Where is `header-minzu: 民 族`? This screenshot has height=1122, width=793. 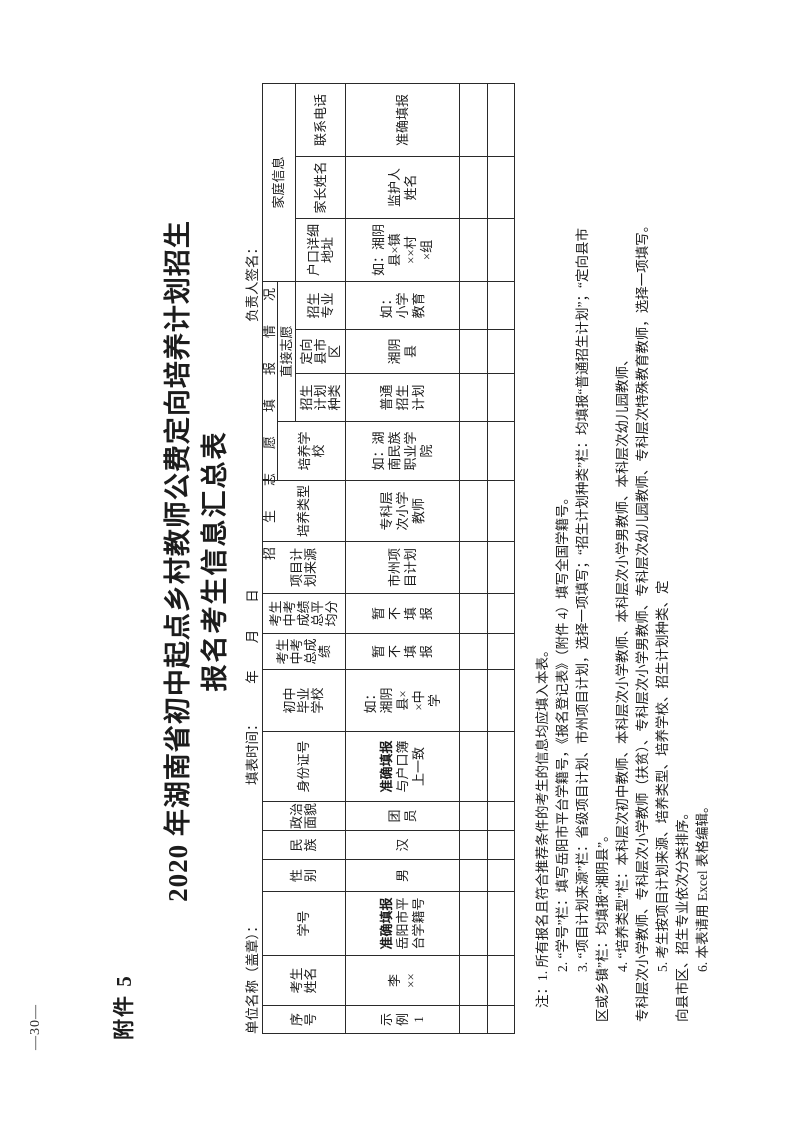
header-minzu: 民 族 is located at coordinates (304, 845).